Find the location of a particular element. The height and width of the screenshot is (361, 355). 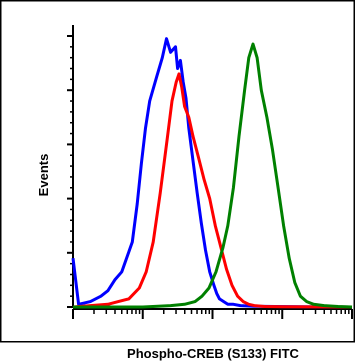

y-axis-title: Events is located at coordinates (43, 175).